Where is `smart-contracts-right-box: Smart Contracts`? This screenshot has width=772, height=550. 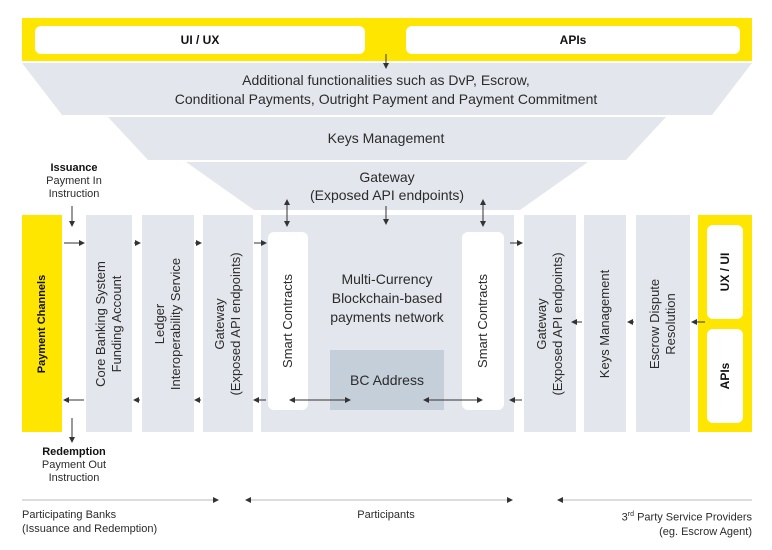
smart-contracts-right-box: Smart Contracts is located at coordinates (483, 321).